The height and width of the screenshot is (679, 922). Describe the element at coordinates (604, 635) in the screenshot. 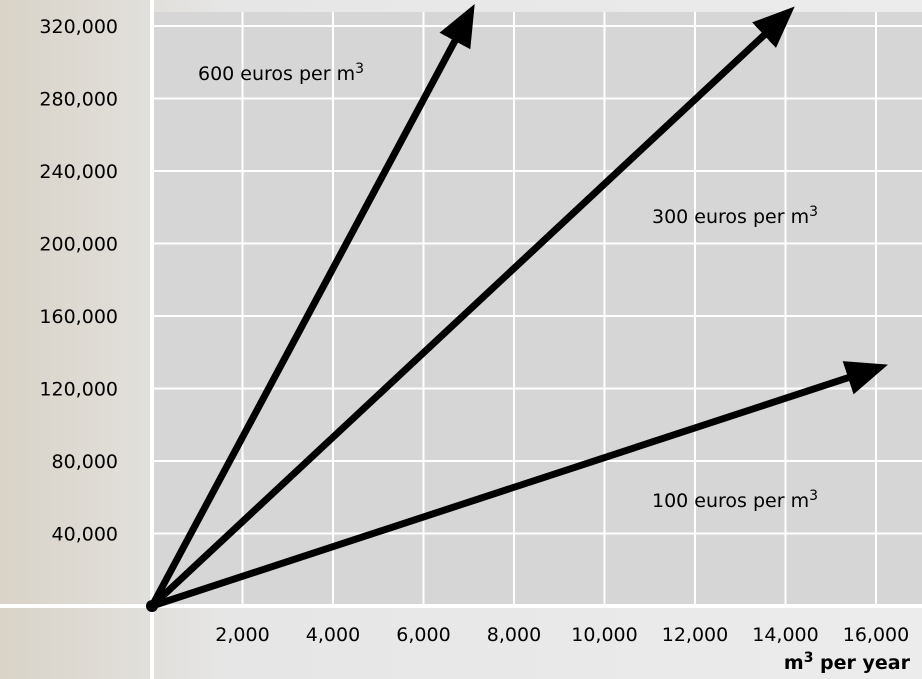

I see `x-tick-label: 10,000` at that location.